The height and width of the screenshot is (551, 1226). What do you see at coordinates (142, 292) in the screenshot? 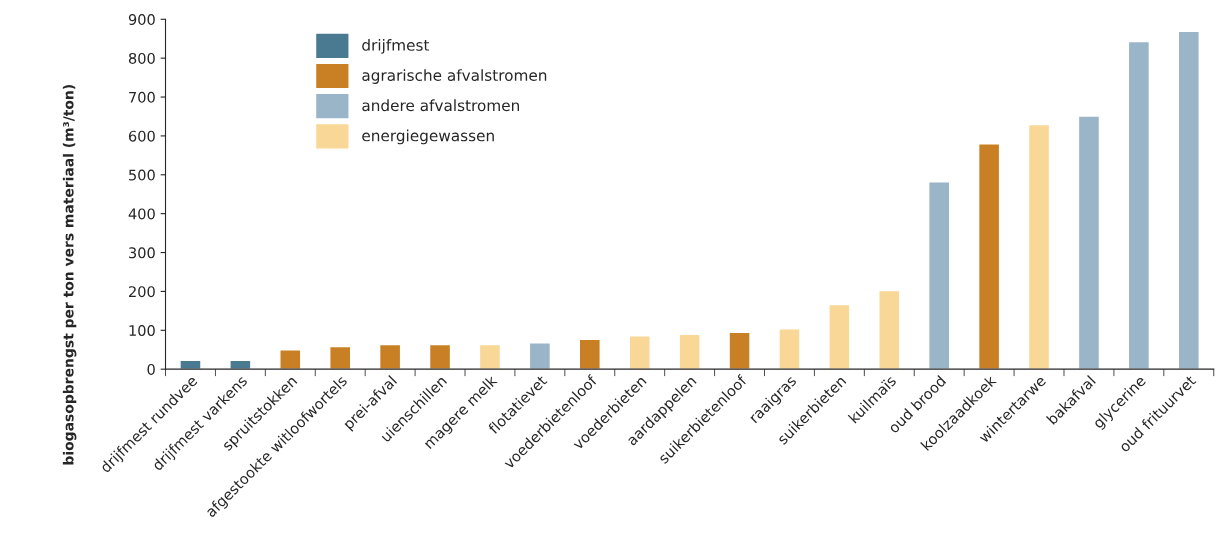
I see `y-tick-label: 200` at bounding box center [142, 292].